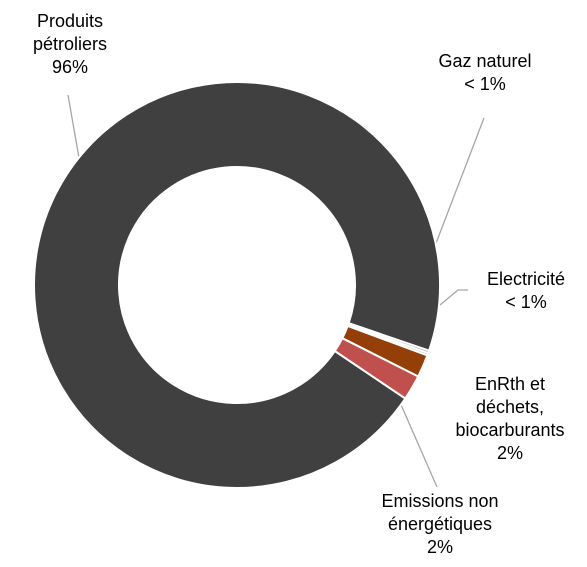 This screenshot has width=587, height=567. What do you see at coordinates (485, 61) in the screenshot?
I see `category-label: Gaz naturel` at bounding box center [485, 61].